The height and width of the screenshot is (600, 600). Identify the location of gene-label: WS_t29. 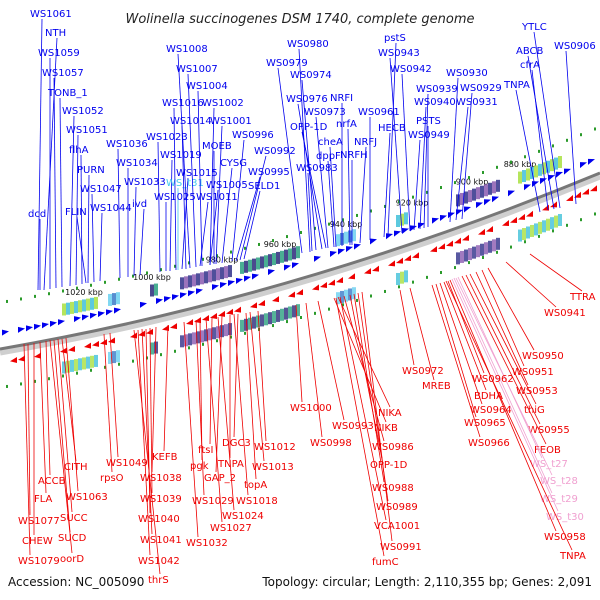
(559, 499).